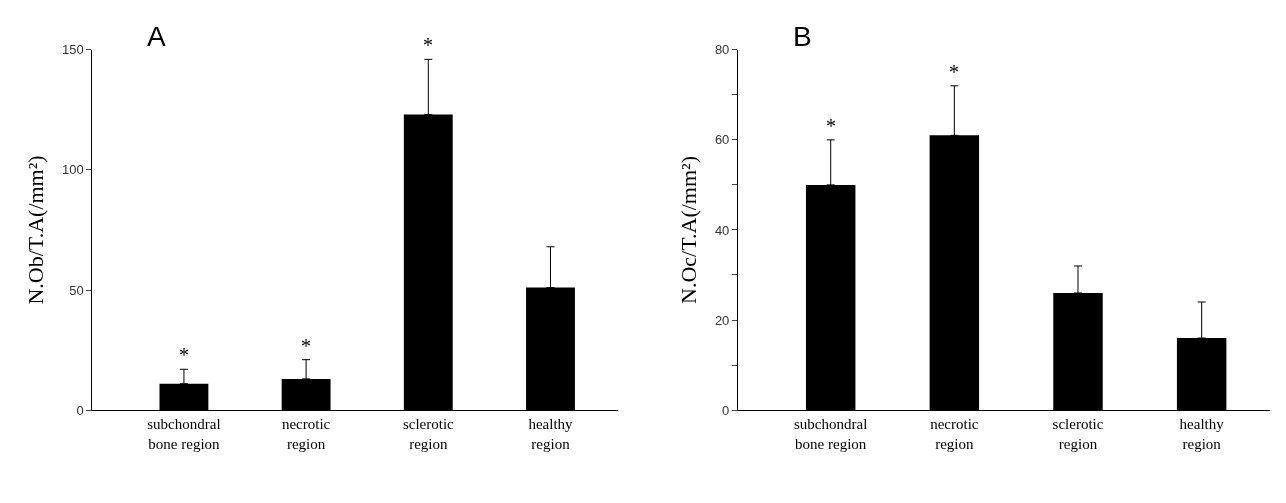 This screenshot has height=503, width=1286. What do you see at coordinates (722, 320) in the screenshot?
I see `y-tick-label: 20` at bounding box center [722, 320].